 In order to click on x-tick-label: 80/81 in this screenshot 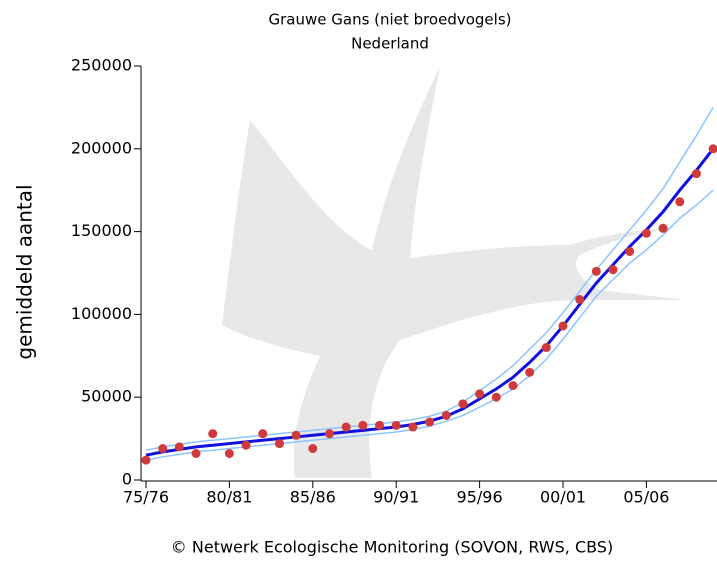, I will do `click(229, 497)`.